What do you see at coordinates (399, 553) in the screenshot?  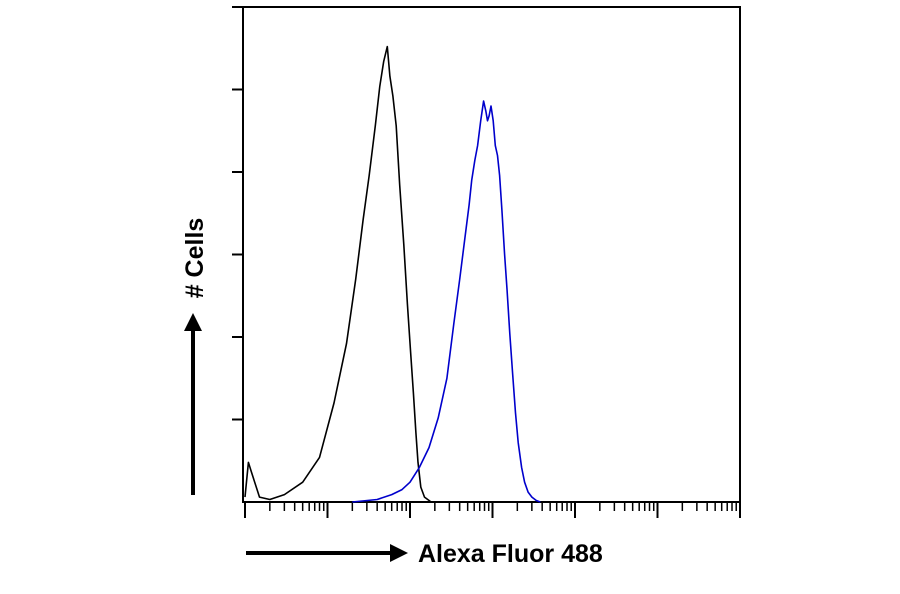 I see `x-axis-arrow-head` at bounding box center [399, 553].